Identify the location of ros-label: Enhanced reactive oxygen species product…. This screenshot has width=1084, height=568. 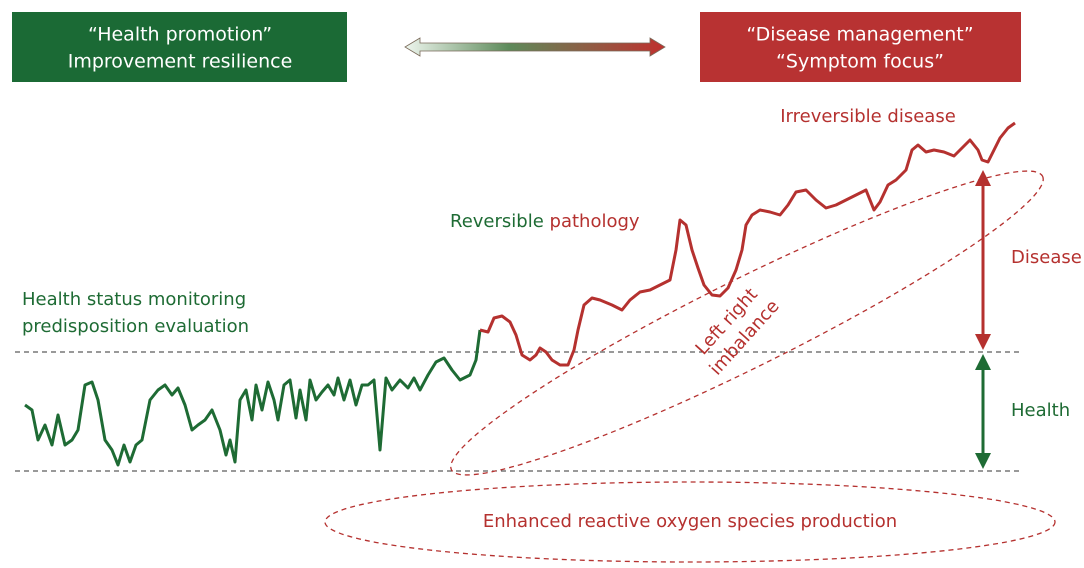
(690, 521).